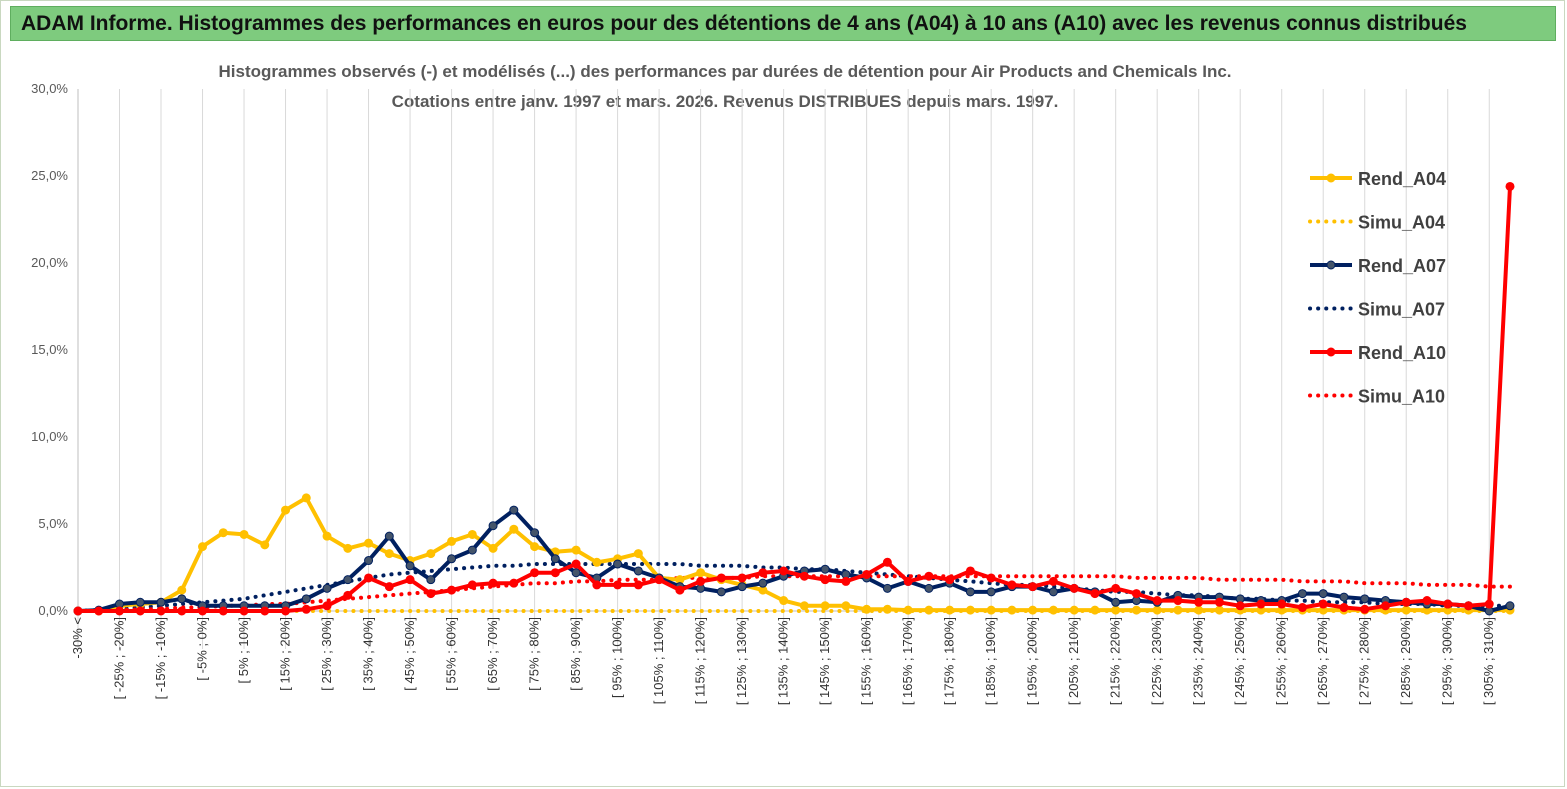  Describe the element at coordinates (160, 658) in the screenshot. I see `x-tick-label: [ -15% ; -10%]` at that location.